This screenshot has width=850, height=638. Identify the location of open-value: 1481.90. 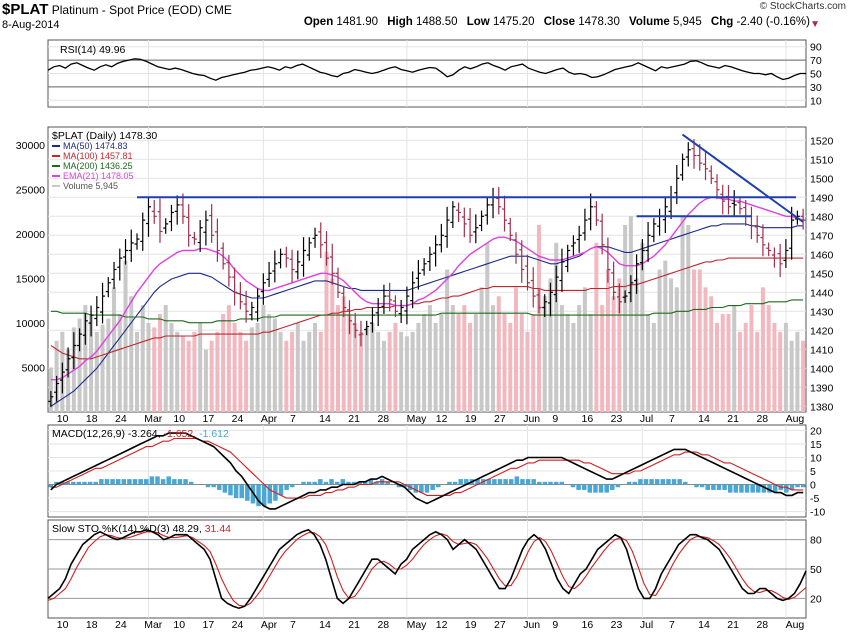
(357, 22).